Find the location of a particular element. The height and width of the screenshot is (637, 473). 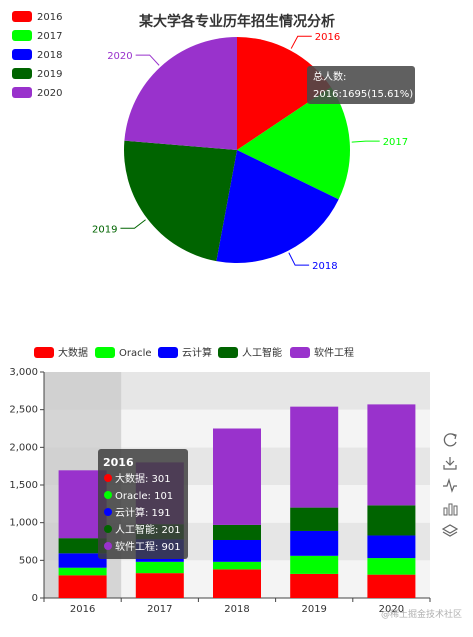

download-icon is located at coordinates (450, 463).